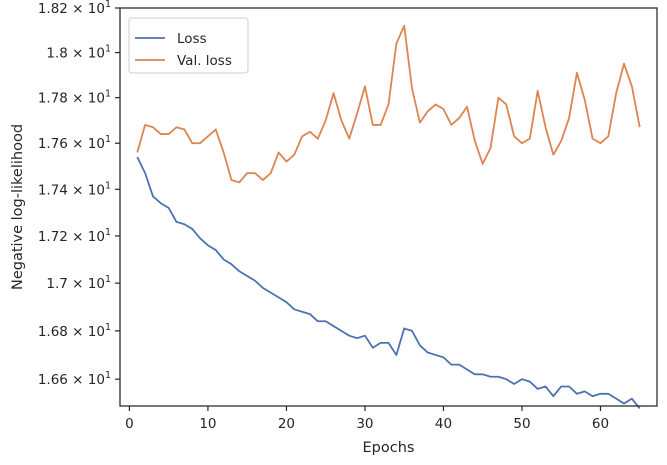 The image size is (667, 465). I want to click on x-tick-label: 40, so click(443, 424).